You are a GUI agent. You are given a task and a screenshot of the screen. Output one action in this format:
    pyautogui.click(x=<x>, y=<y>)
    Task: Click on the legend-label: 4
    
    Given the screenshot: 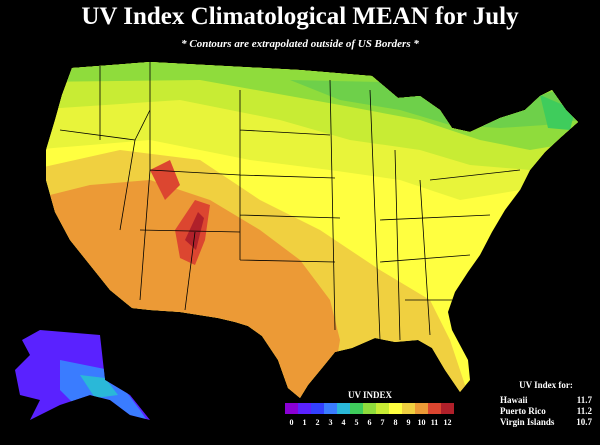 What is the action you would take?
    pyautogui.click(x=344, y=422)
    